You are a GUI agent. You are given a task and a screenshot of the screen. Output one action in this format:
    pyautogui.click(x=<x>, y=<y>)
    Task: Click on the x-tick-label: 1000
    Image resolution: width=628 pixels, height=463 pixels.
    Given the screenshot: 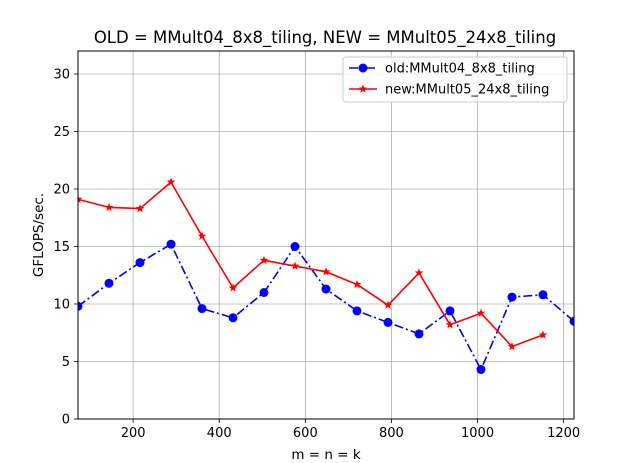 What is the action you would take?
    pyautogui.click(x=477, y=433)
    